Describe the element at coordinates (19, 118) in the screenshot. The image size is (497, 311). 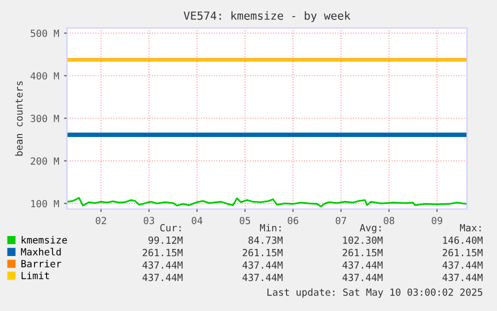
I see `y-axis-title: bean counters` at that location.